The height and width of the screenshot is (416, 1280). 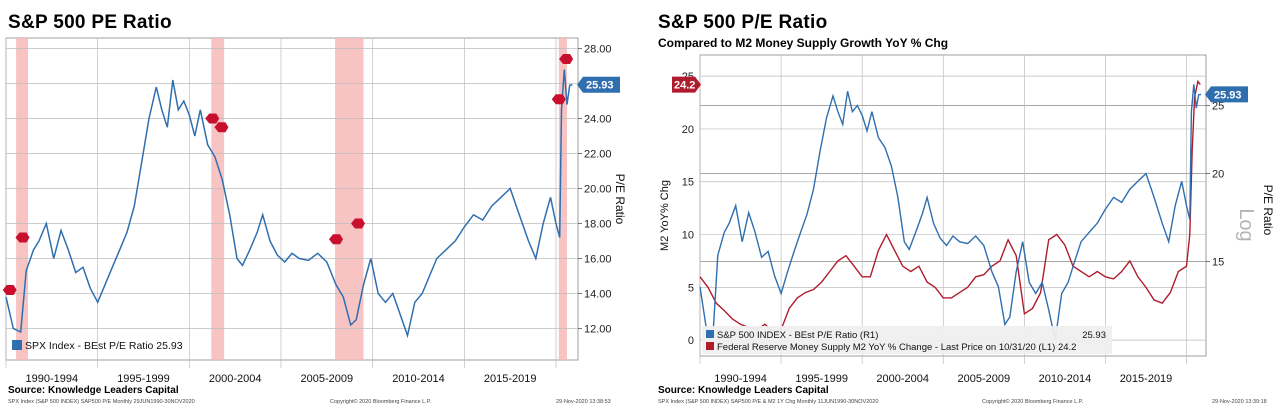 I want to click on y-tick-label: 14.00, so click(x=598, y=295).